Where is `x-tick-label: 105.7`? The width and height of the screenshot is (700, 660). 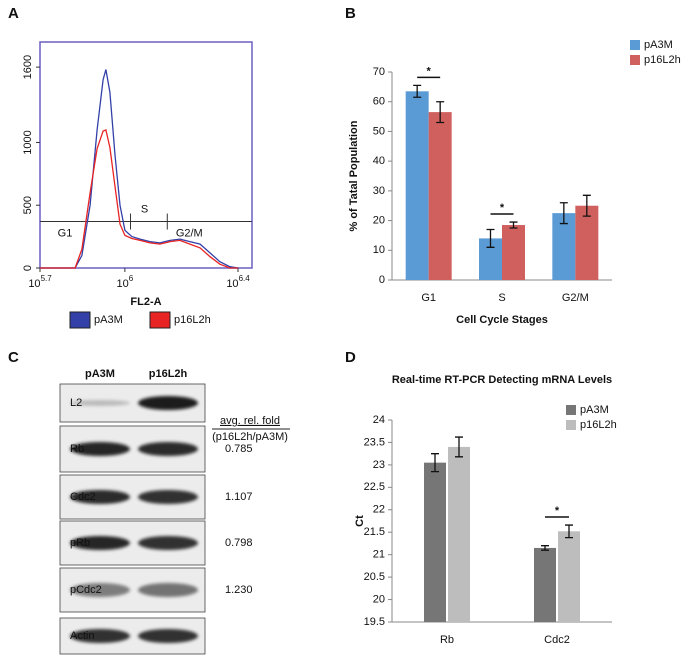
x-tick-label: 105.7 is located at coordinates (40, 282).